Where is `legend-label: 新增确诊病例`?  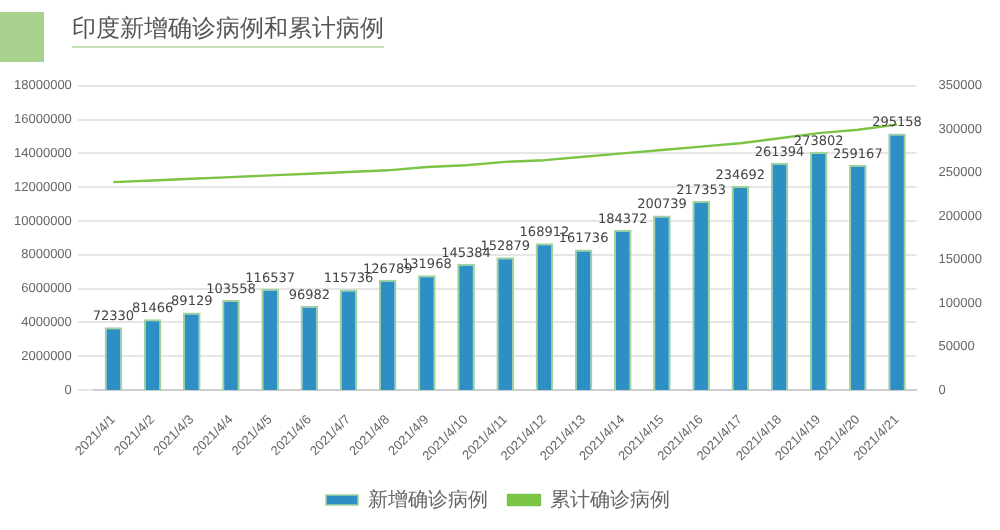 legend-label: 新增确诊病例 is located at coordinates (428, 499).